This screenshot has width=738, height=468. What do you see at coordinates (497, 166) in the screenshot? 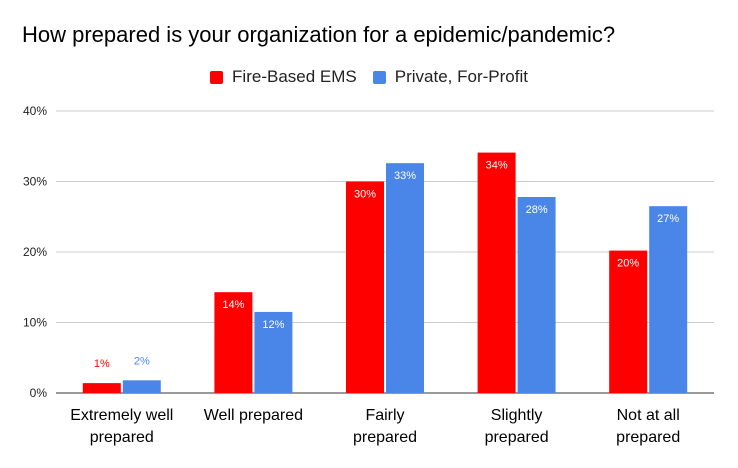
I see `data-label: 34%` at bounding box center [497, 166].